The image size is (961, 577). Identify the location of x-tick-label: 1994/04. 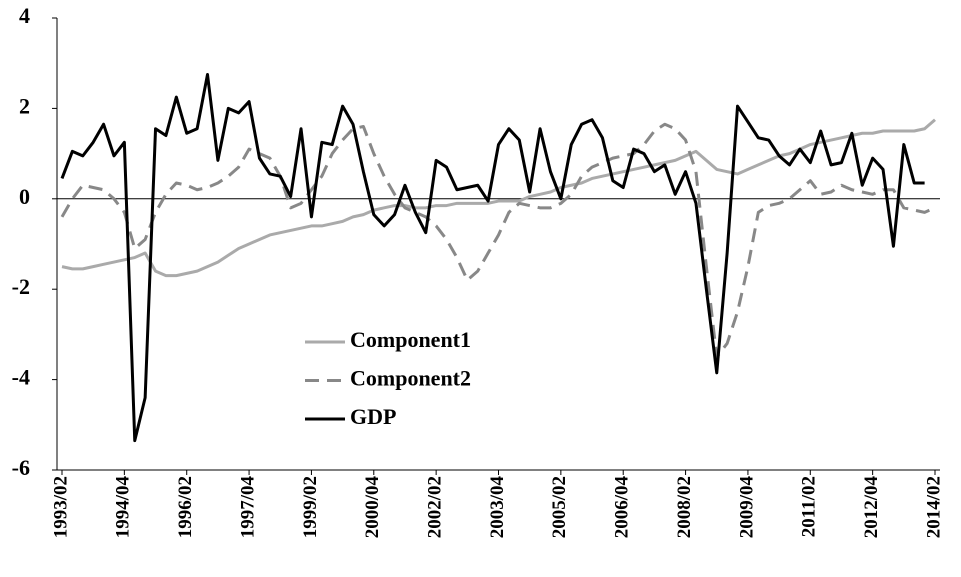
(123, 507).